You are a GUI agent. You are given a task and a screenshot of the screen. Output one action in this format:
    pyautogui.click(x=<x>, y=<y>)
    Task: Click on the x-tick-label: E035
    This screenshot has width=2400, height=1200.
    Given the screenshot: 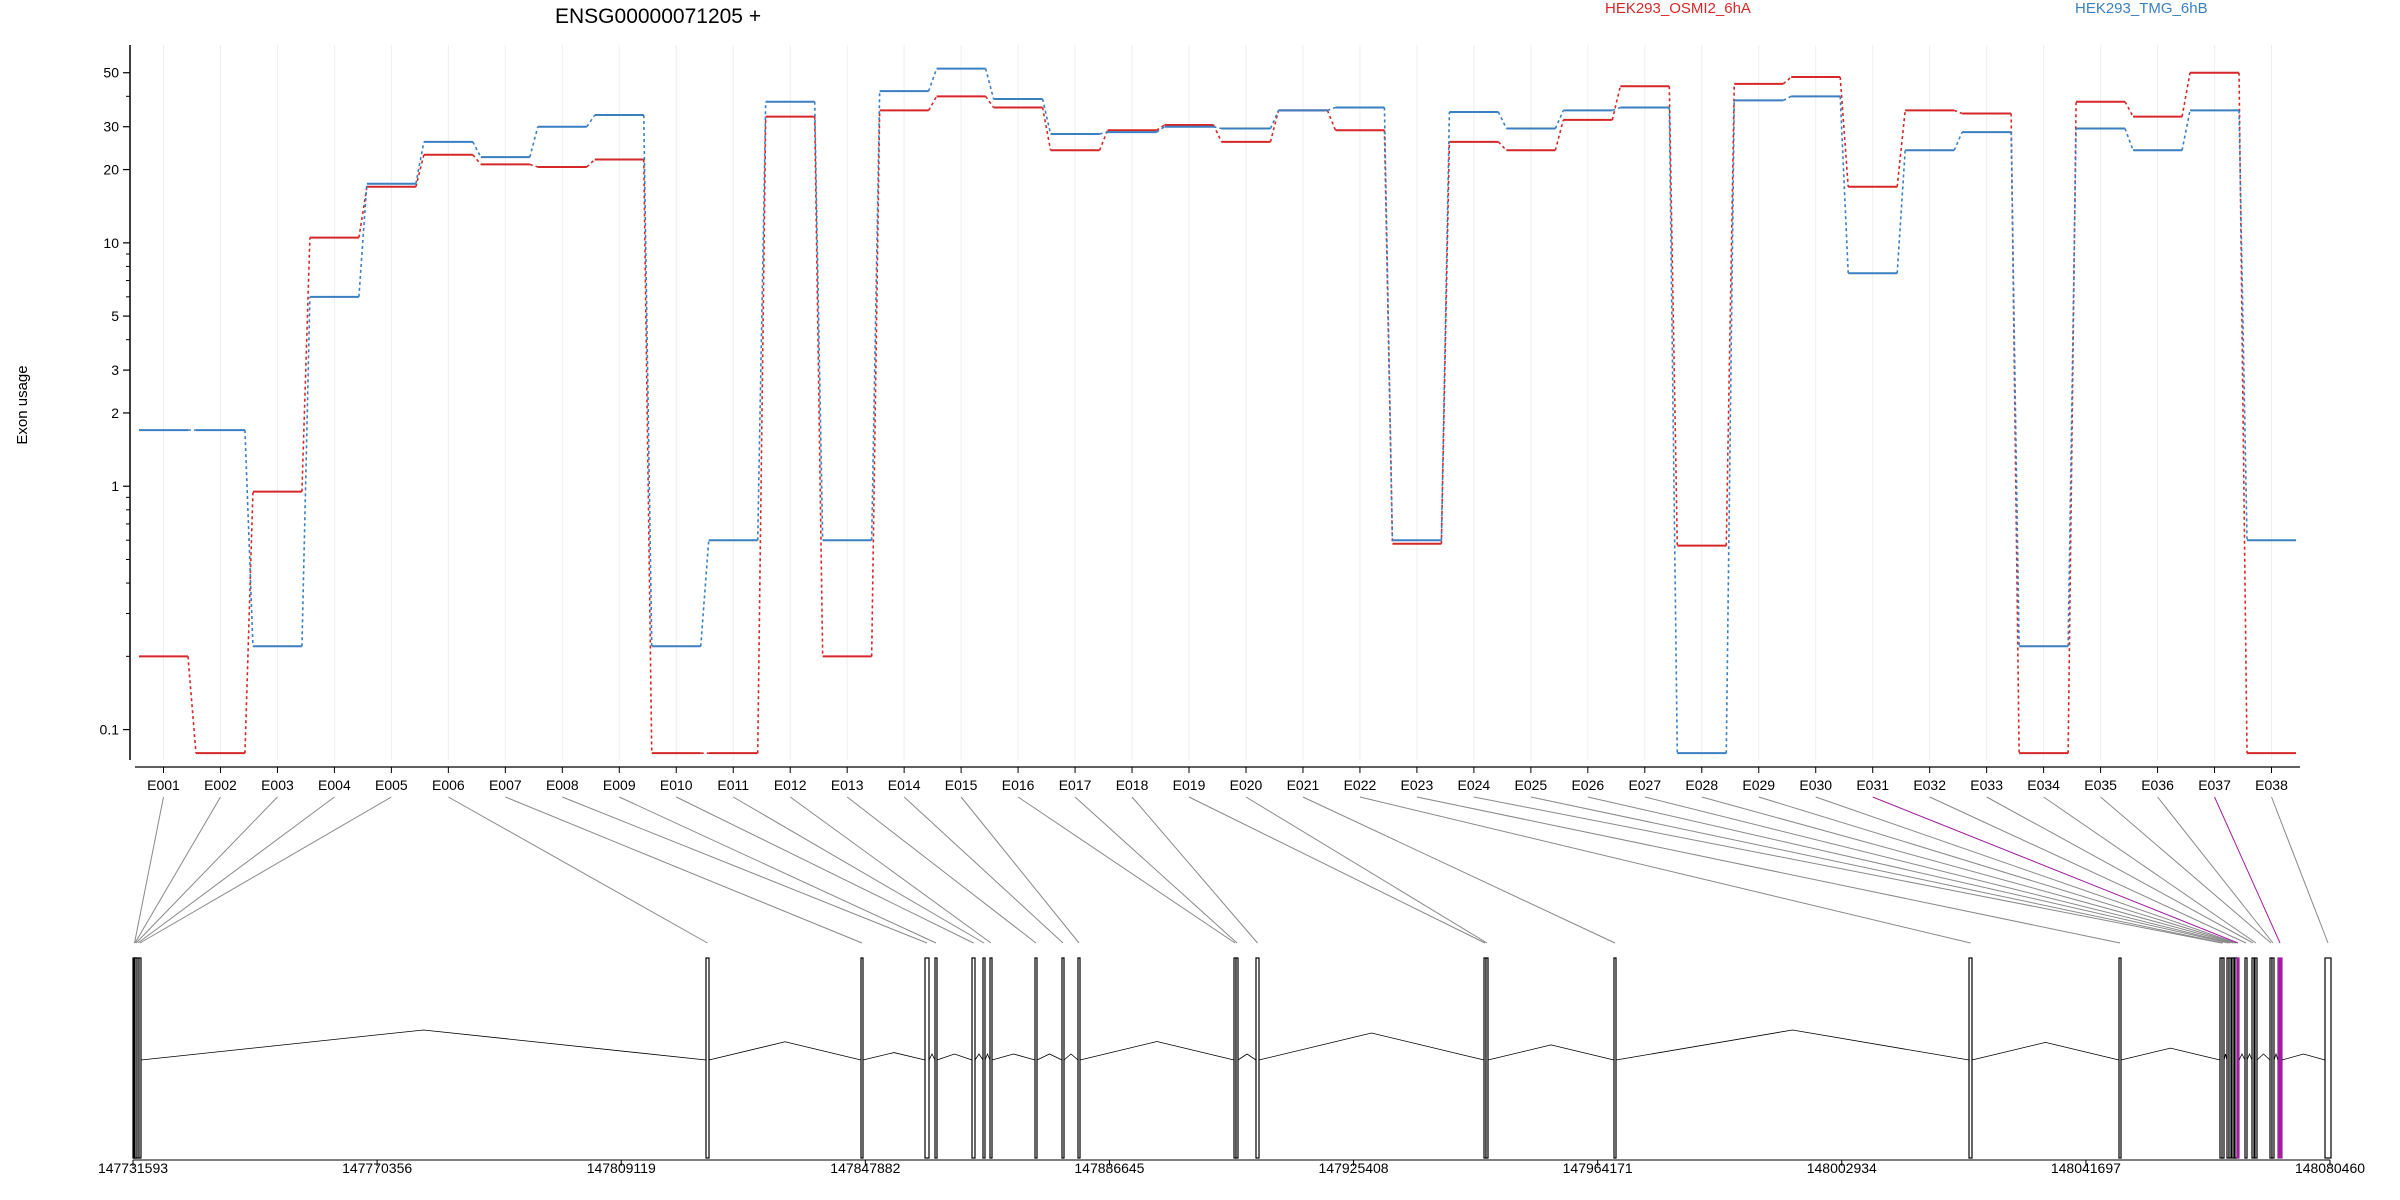 What is the action you would take?
    pyautogui.click(x=2100, y=785)
    